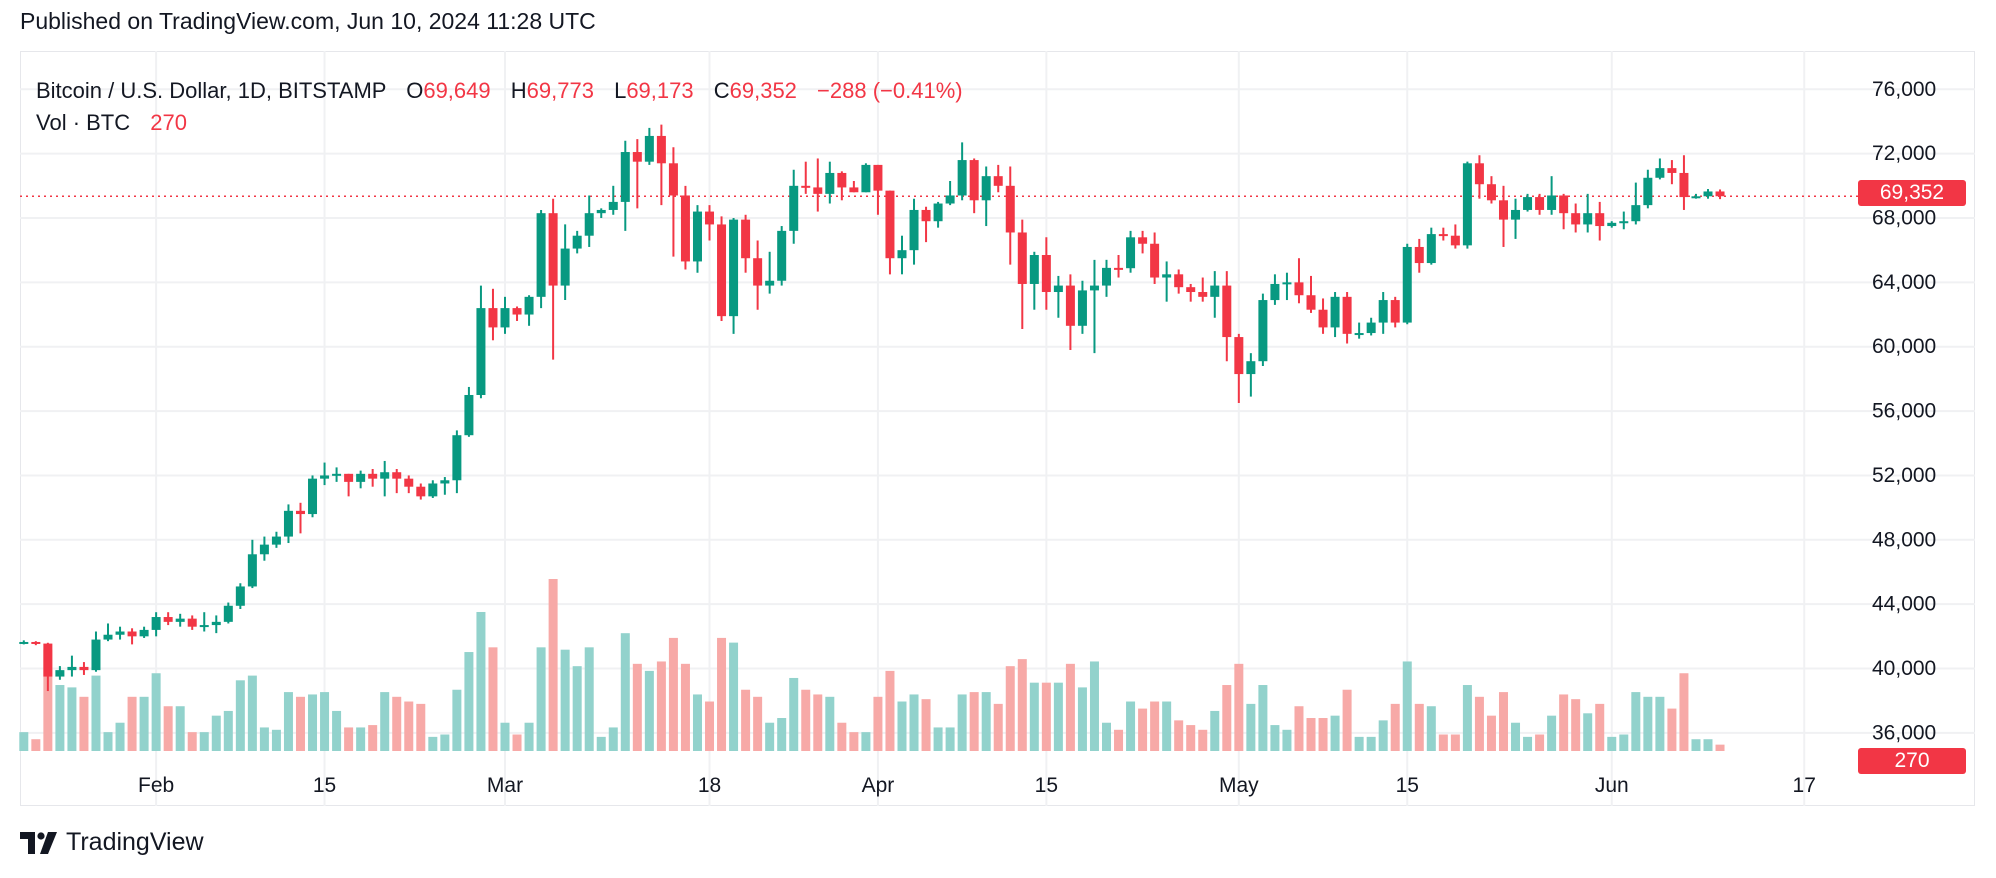  I want to click on high-value: 69,773, so click(560, 90).